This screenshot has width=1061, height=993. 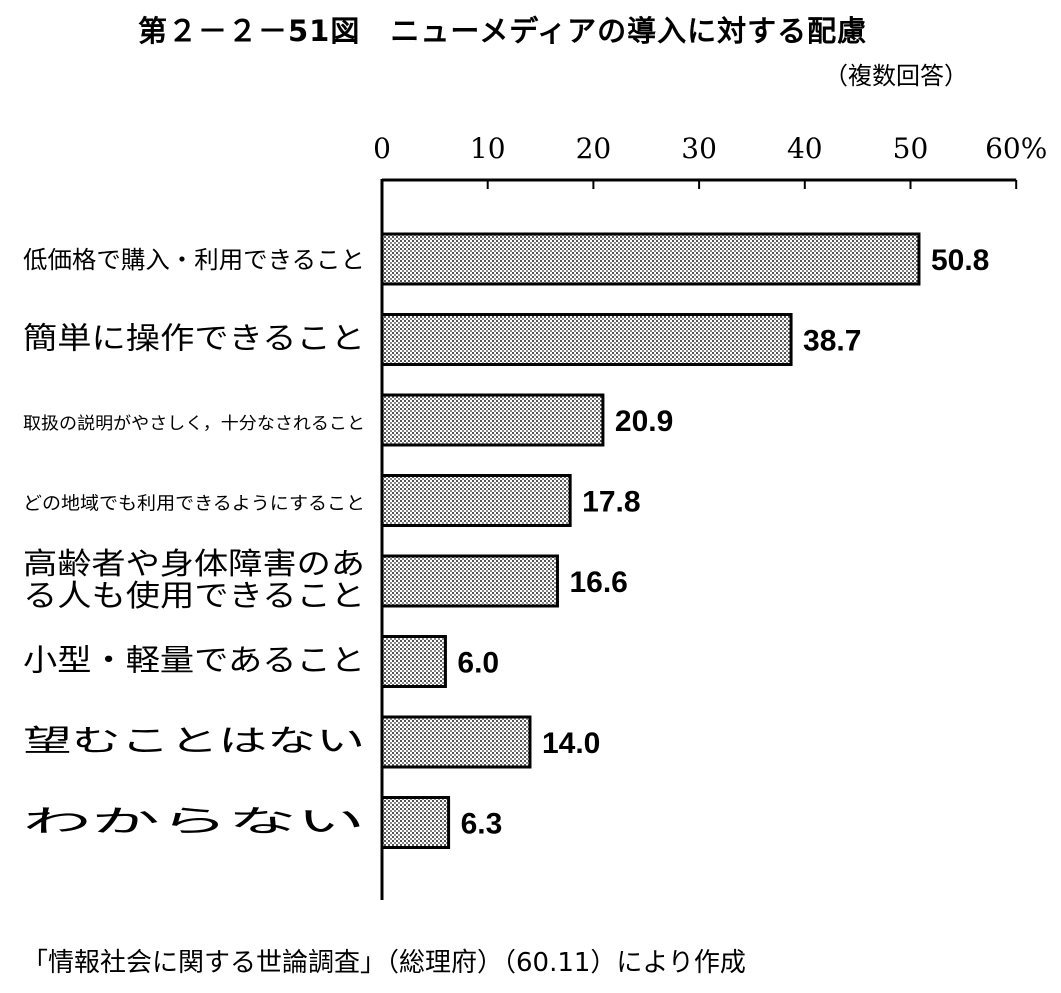 What do you see at coordinates (571, 743) in the screenshot?
I see `data-label: 14.0` at bounding box center [571, 743].